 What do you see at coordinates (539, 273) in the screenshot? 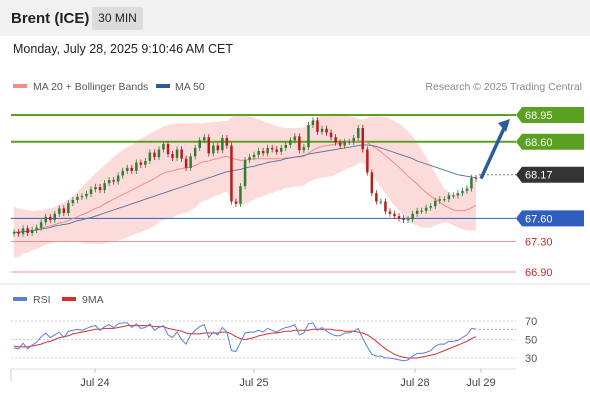
I see `price-level-label: 66.90` at bounding box center [539, 273].